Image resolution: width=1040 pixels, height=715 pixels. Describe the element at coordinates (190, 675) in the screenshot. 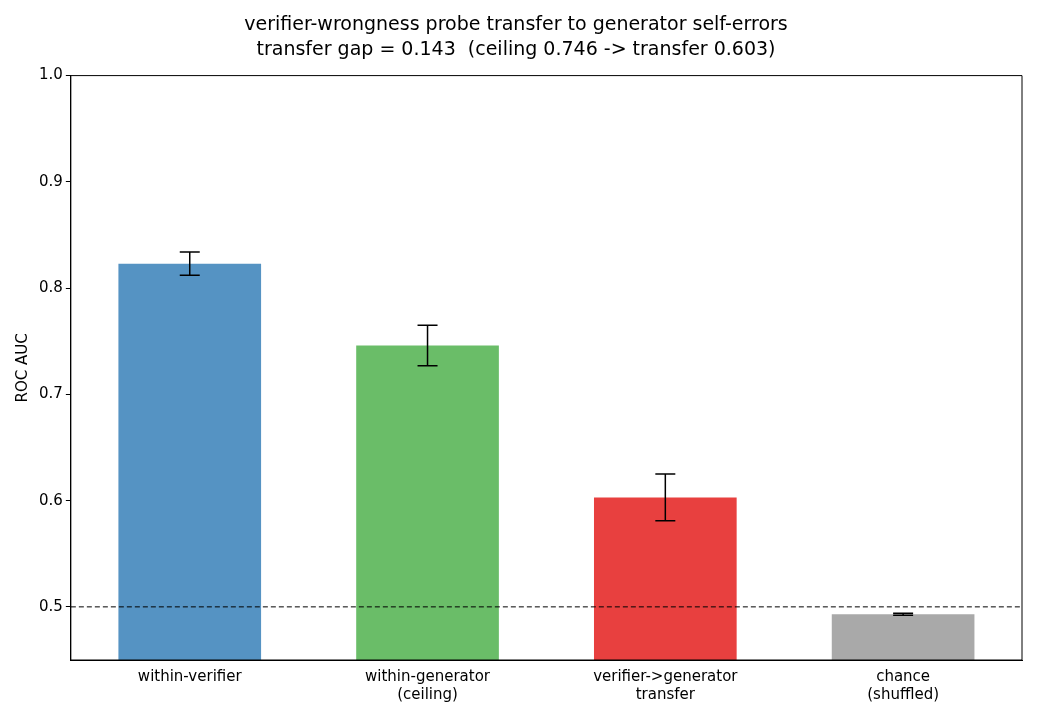

I see `x-tick-label: within-verifier` at that location.